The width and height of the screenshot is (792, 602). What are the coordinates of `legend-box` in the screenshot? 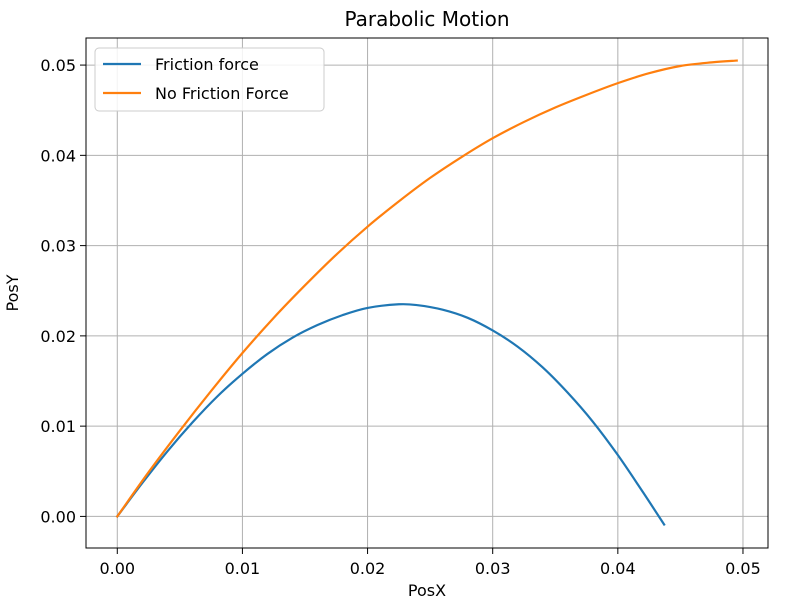 It's located at (209, 79).